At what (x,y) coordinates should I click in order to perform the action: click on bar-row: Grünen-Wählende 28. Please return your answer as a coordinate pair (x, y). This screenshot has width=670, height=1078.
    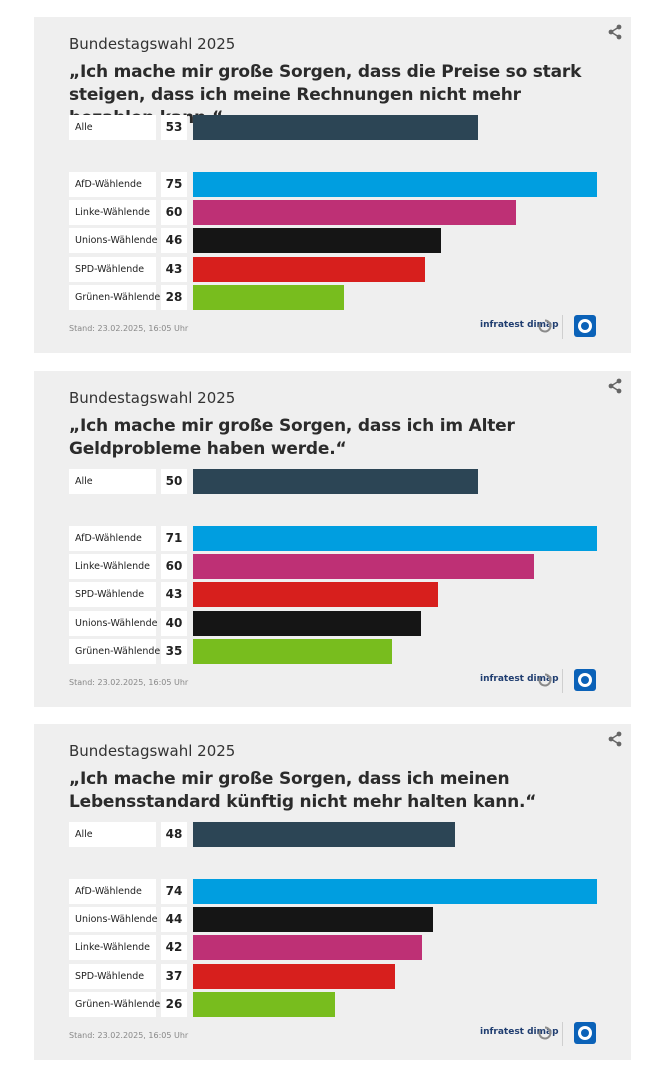
    Looking at the image, I should click on (333, 297).